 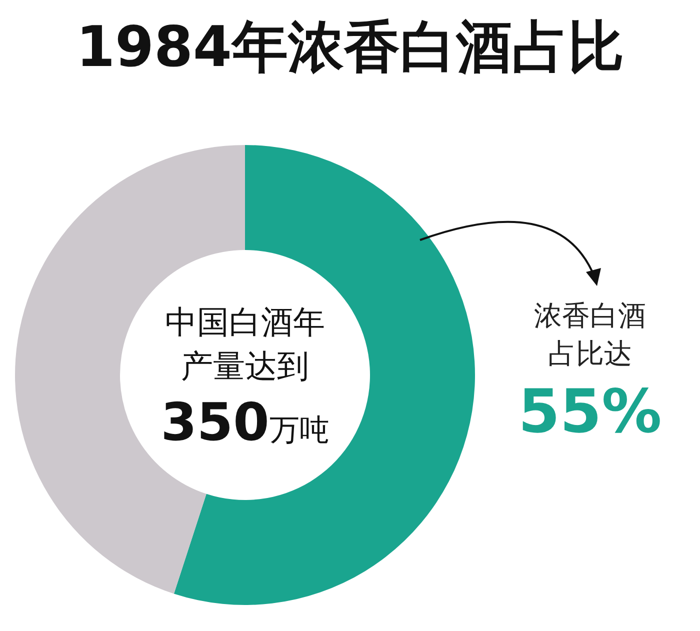 I want to click on text: 浓香白酒, so click(x=590, y=315).